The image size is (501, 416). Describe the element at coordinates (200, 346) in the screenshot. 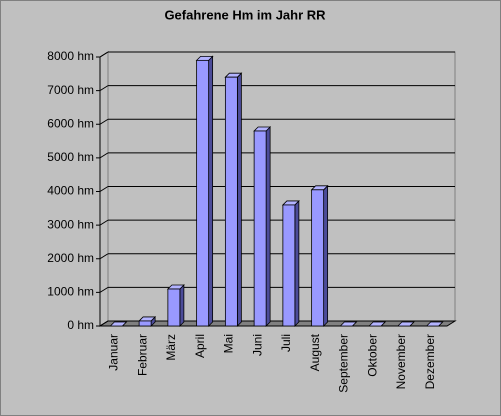

I see `x-tick-label: April` at that location.